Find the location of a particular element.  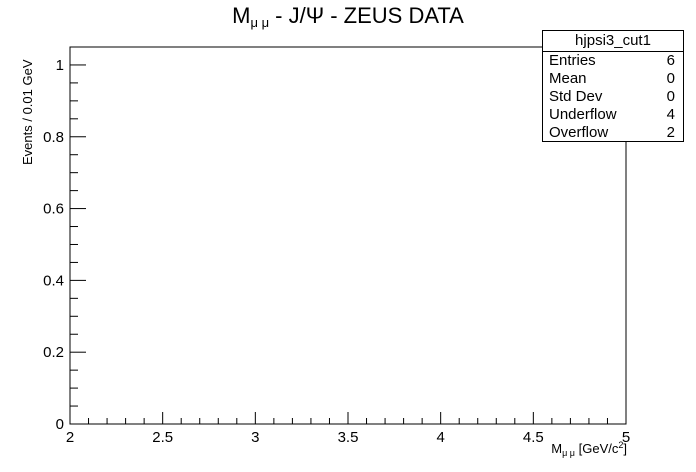

stats-row-mean: Mean 0 is located at coordinates (613, 79).